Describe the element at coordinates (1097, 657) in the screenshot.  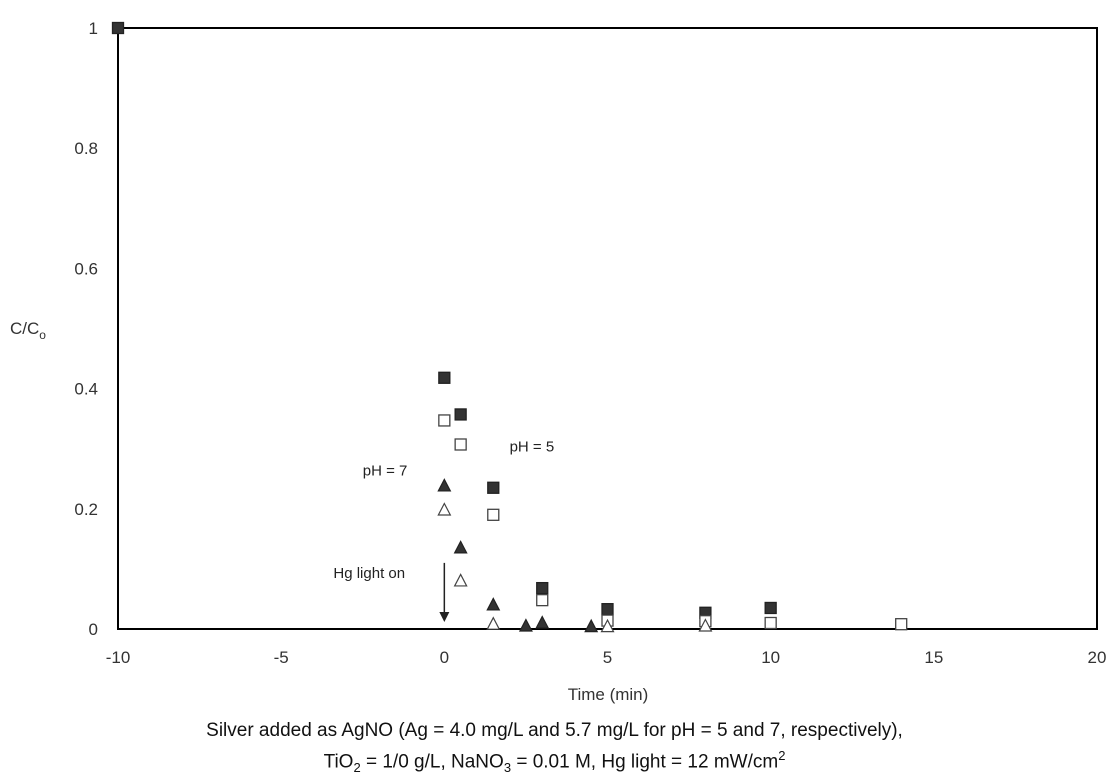
I see `x-tick-label: 20` at that location.